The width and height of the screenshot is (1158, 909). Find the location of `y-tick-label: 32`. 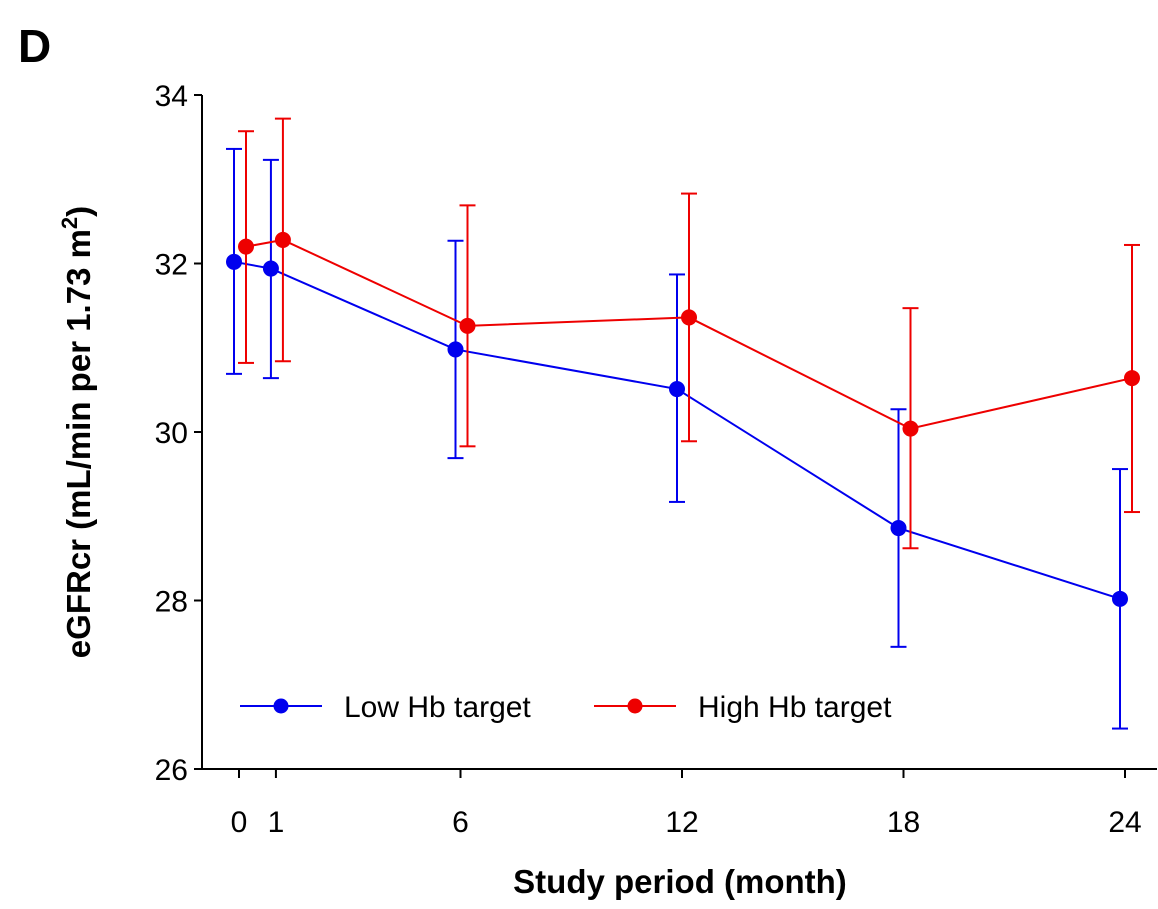

y-tick-label: 32 is located at coordinates (171, 265).